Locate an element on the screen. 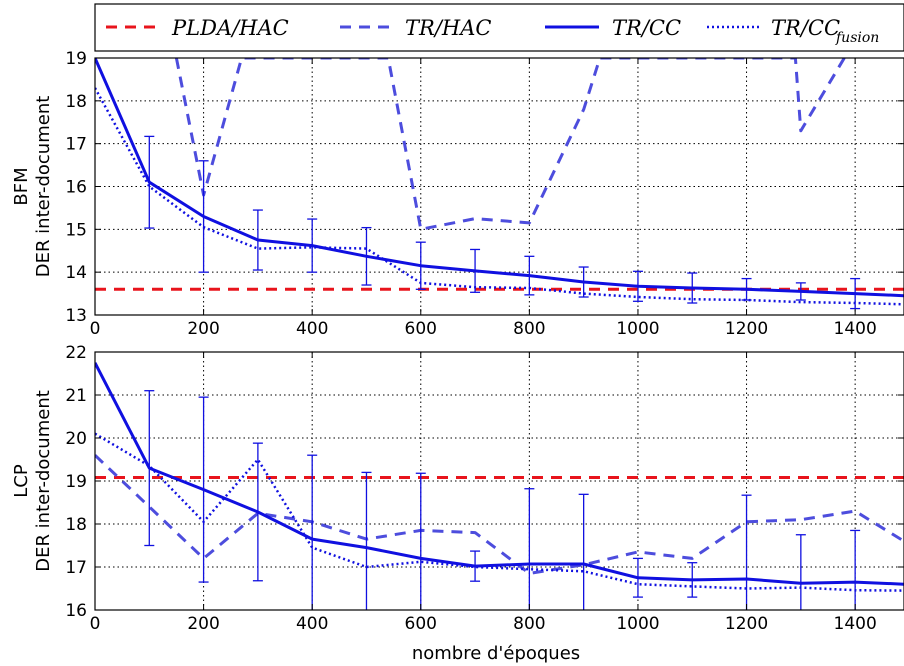 The image size is (904, 666). legend-label-tr-hac: TR/HAC is located at coordinates (448, 28).